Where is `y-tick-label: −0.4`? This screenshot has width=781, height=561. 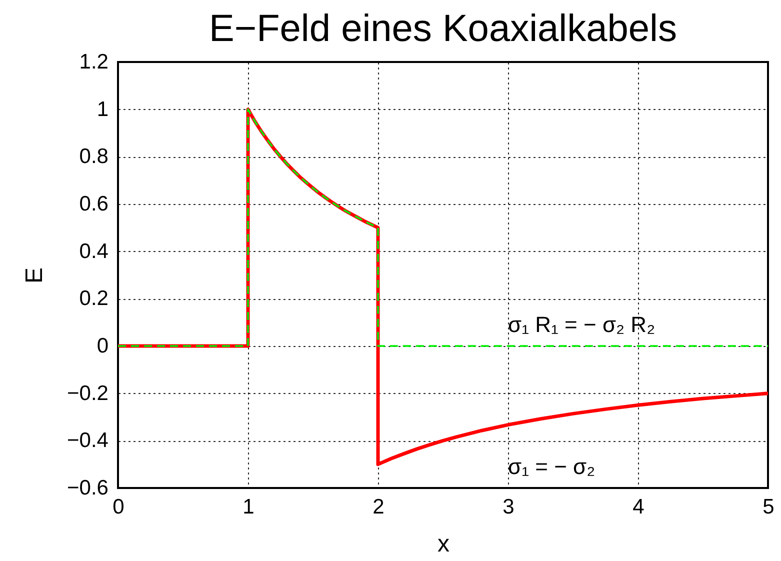
y-tick-label: −0.4 is located at coordinates (88, 440).